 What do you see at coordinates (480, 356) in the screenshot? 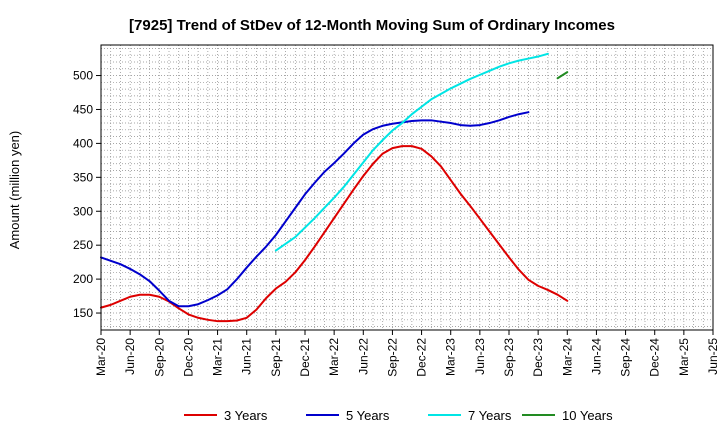
I see `x-tick-label: Jun-23` at bounding box center [480, 356].